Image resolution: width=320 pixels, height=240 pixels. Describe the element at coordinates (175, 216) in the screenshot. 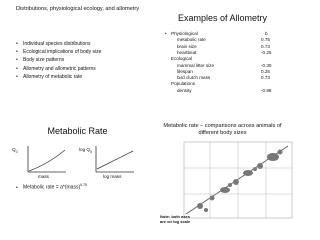

I see `note-line: Note: both axes` at that location.